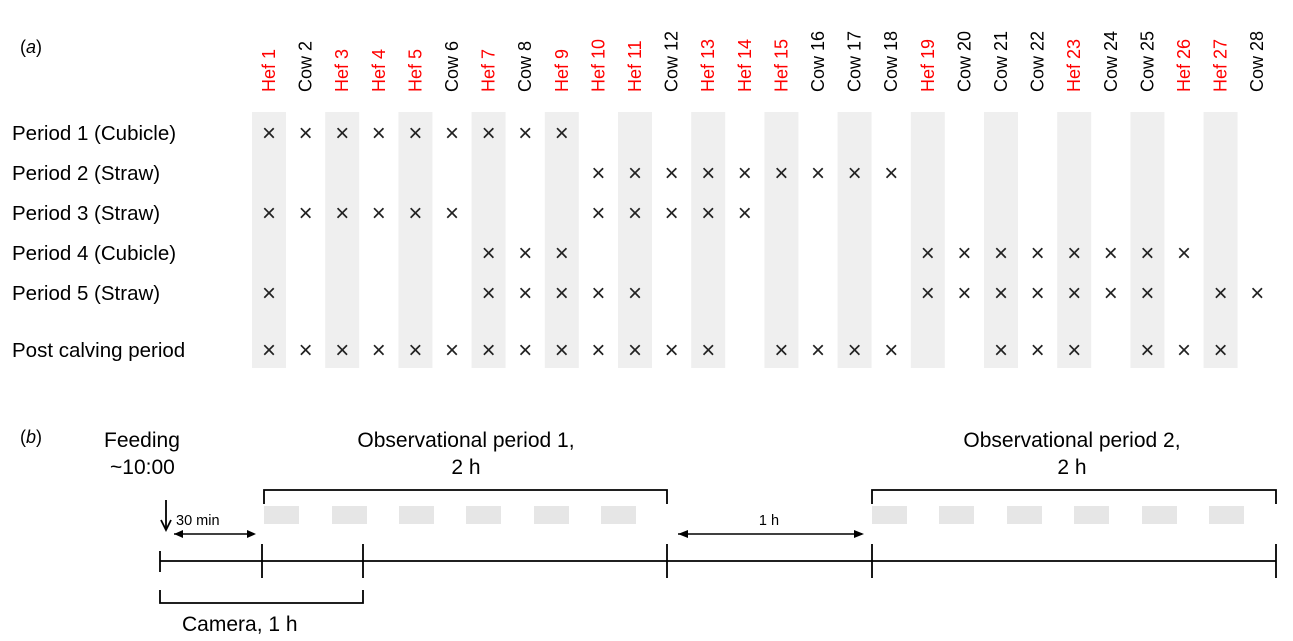 Image resolution: width=1293 pixels, height=641 pixels. Describe the element at coordinates (142, 440) in the screenshot. I see `feeding-label-line1: Feeding` at that location.